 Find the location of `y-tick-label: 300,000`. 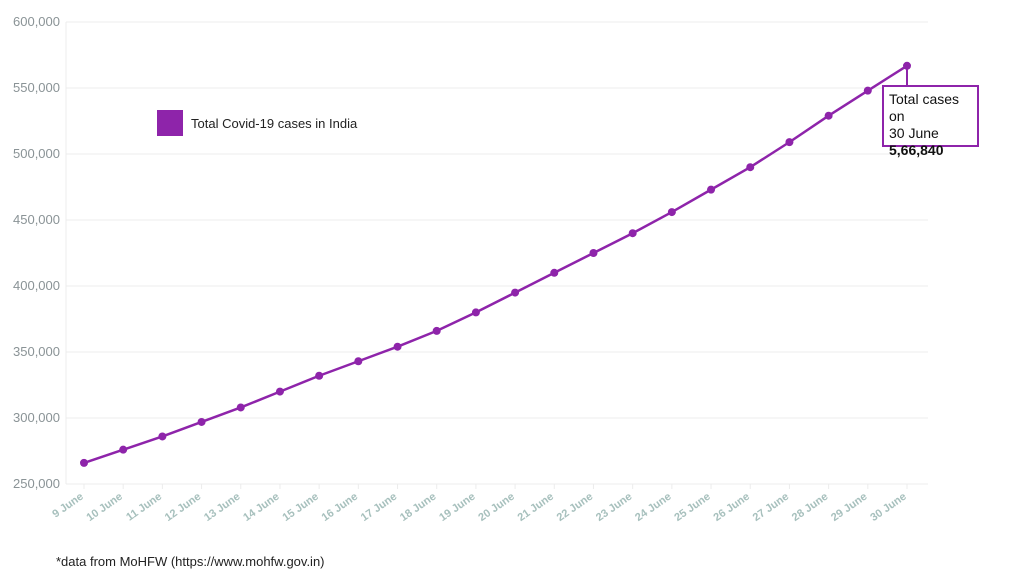

y-tick-label: 300,000 is located at coordinates (36, 417).